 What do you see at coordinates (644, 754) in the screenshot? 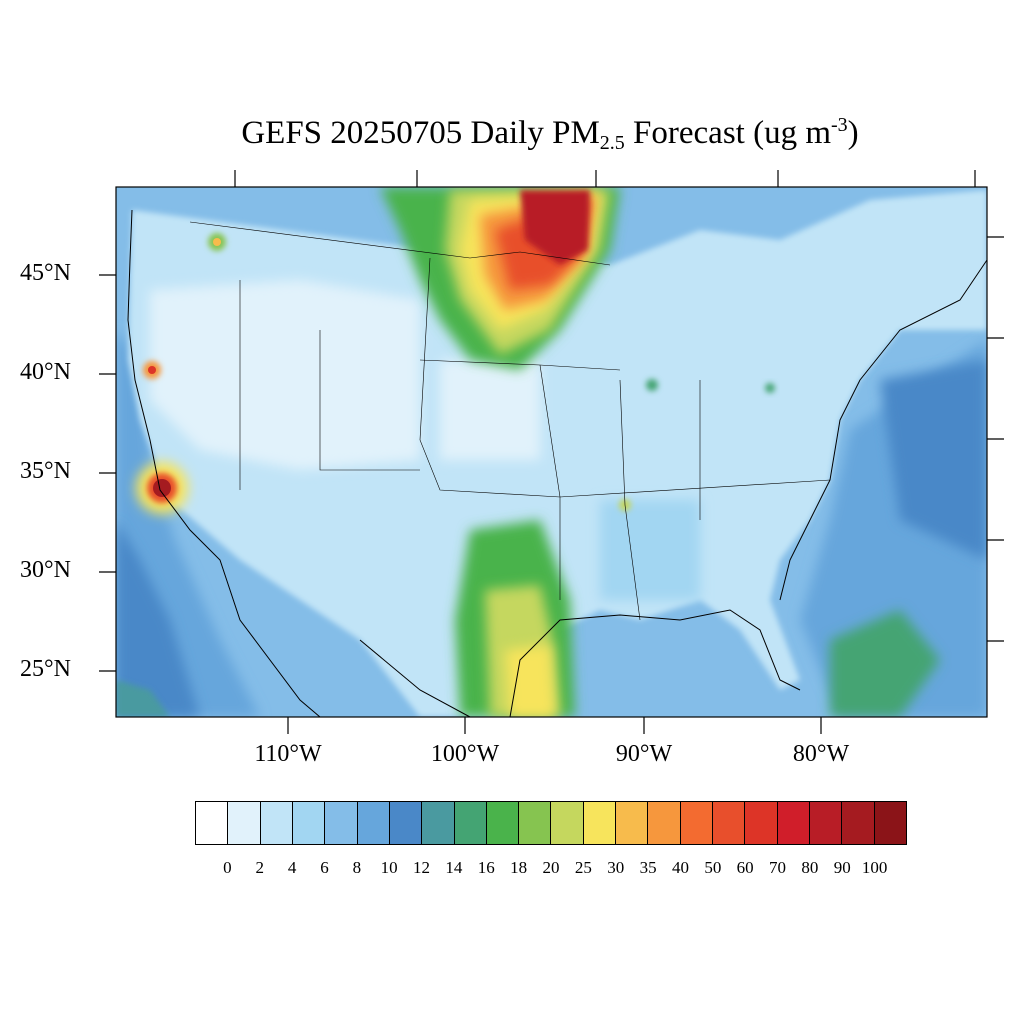
I see `lon-label-90w: 90°W` at bounding box center [644, 754].